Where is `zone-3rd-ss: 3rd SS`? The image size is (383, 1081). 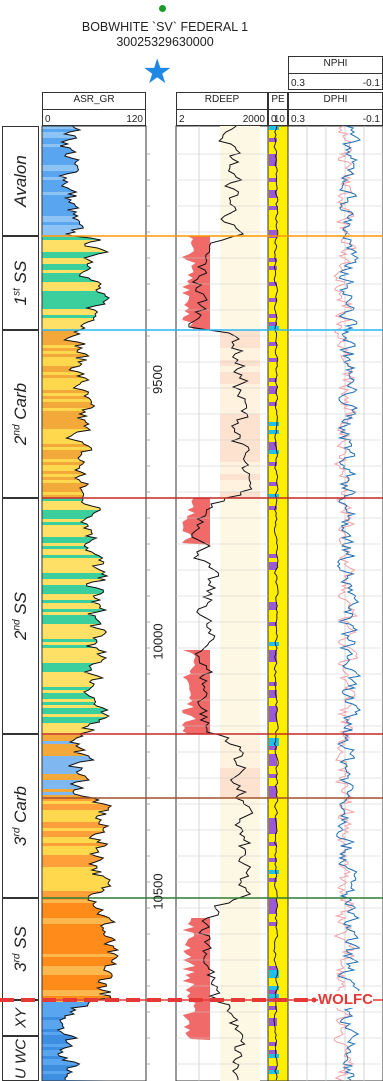
zone-3rd-ss: 3rd SS is located at coordinates (20, 949).